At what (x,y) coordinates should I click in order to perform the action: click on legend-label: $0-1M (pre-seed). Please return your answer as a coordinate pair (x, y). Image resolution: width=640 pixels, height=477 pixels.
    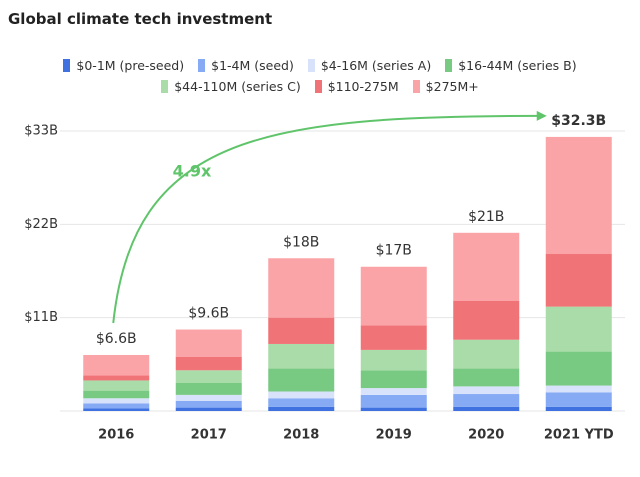
    Looking at the image, I should click on (130, 65).